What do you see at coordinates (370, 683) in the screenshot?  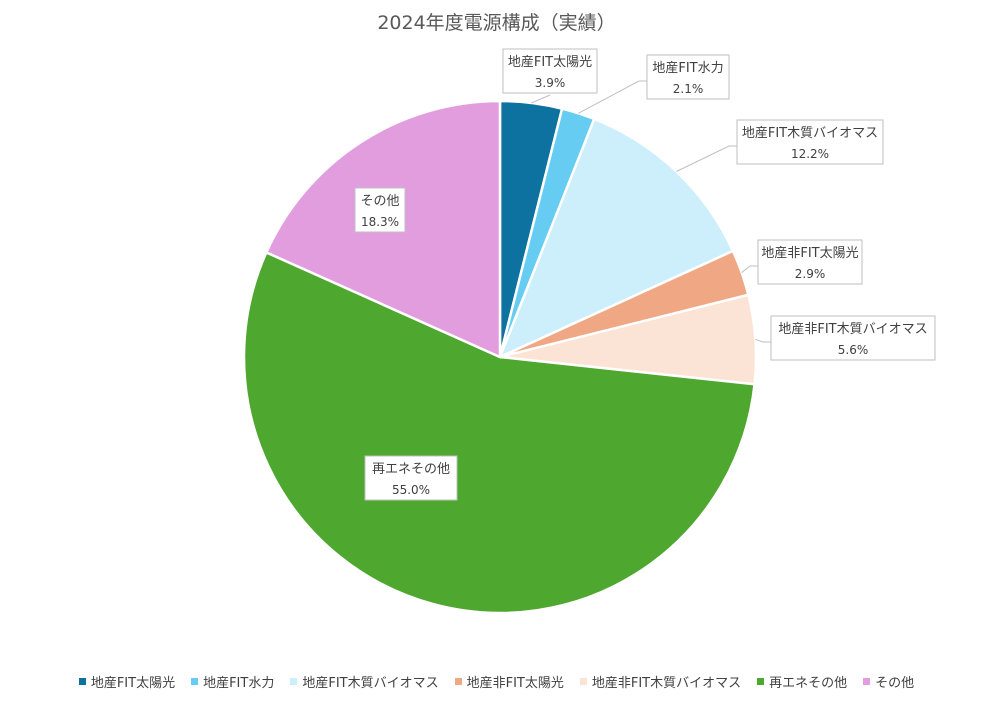 I see `legend-label: 地産FIT木質バイオマス` at bounding box center [370, 683].